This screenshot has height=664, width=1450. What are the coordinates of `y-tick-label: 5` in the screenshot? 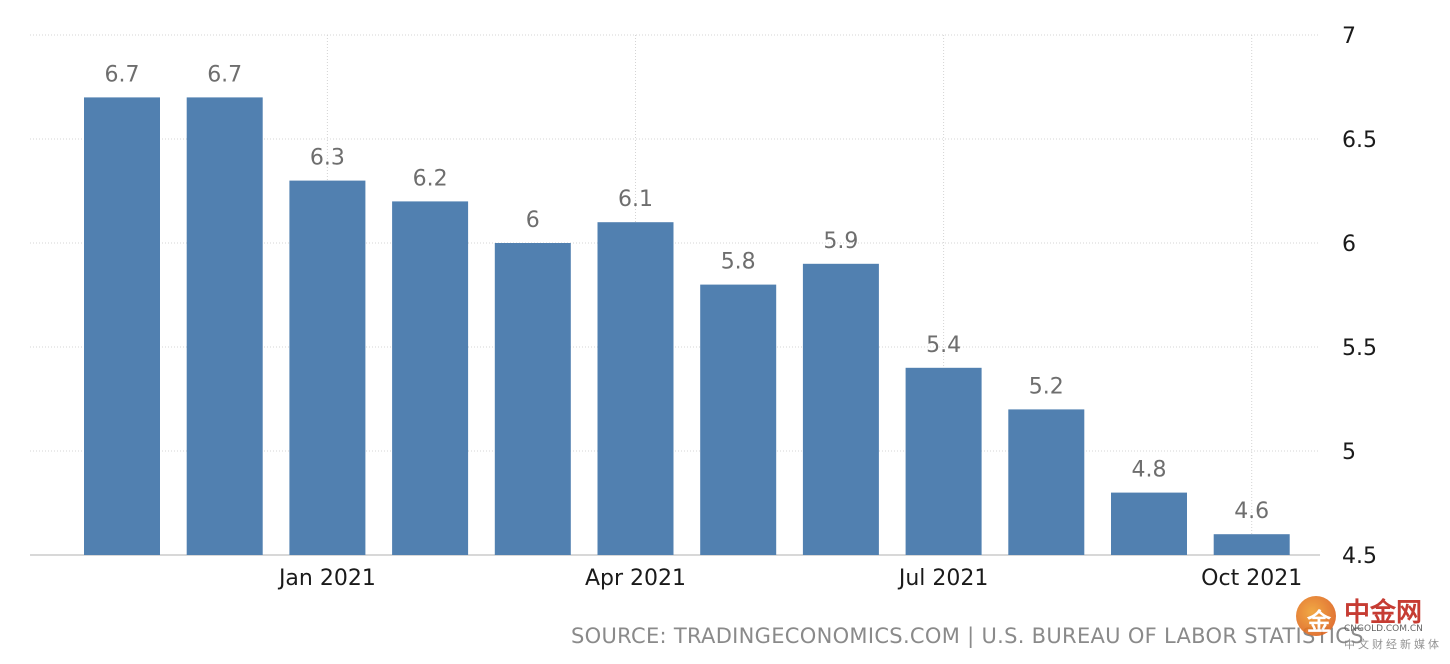 It's located at (1349, 452).